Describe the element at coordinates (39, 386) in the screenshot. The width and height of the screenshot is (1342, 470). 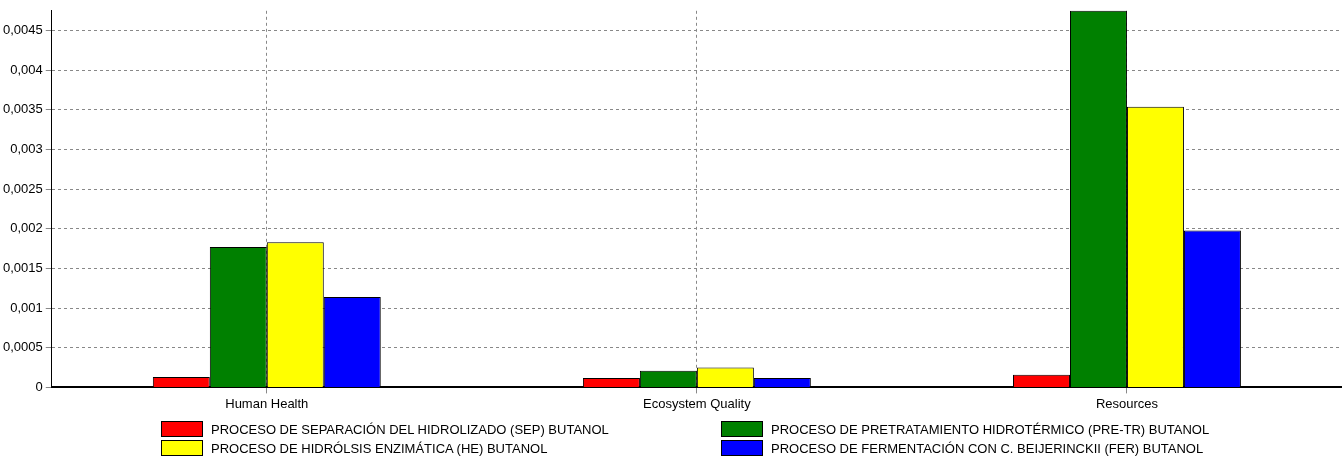
I see `y-tick-label: 0` at that location.